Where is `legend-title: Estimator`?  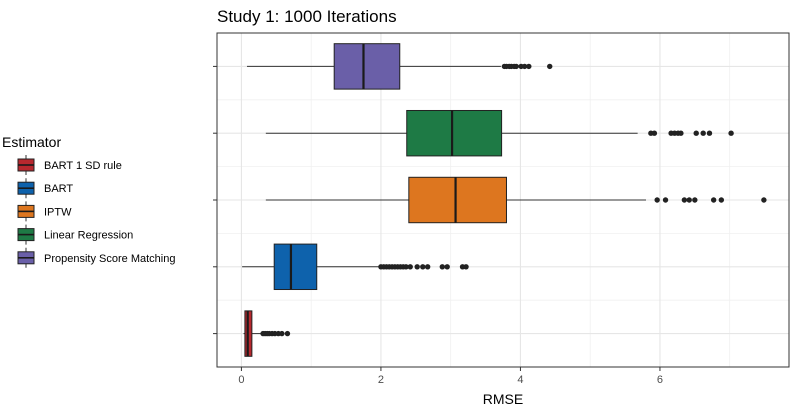 legend-title: Estimator is located at coordinates (31, 142).